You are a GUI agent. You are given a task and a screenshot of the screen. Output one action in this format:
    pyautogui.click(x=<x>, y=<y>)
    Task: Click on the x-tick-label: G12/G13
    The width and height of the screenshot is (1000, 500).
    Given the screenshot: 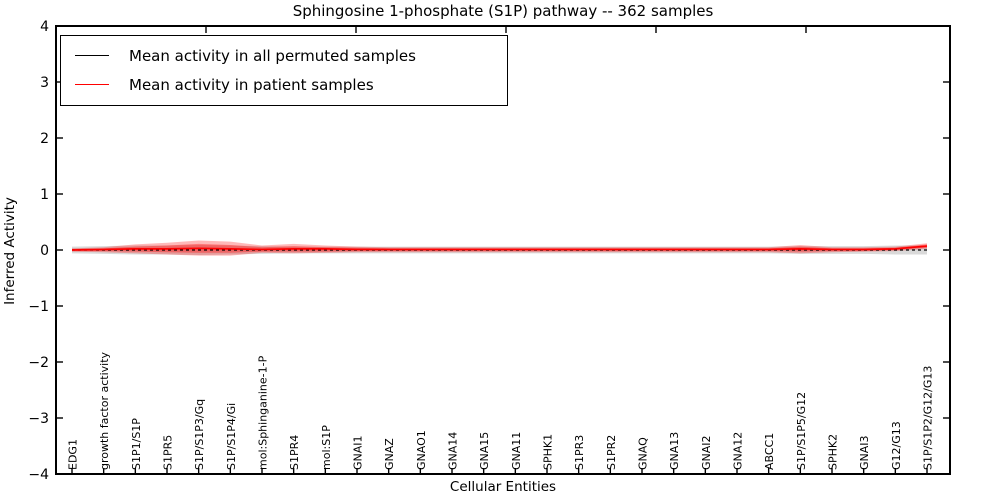 What is the action you would take?
    pyautogui.click(x=896, y=445)
    